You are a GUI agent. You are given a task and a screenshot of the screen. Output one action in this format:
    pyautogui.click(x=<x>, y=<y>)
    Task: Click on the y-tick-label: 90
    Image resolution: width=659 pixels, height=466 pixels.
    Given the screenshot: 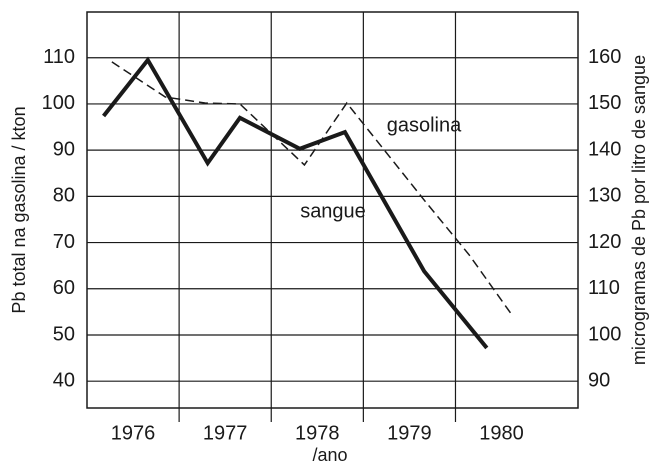 What is the action you would take?
    pyautogui.click(x=64, y=149)
    